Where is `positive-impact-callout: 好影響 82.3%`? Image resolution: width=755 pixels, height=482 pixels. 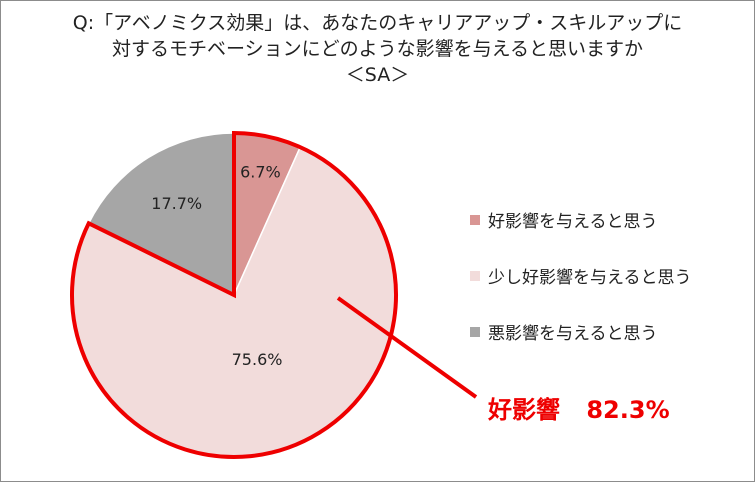
positive-impact-callout: 好影響 82.3% is located at coordinates (579, 407).